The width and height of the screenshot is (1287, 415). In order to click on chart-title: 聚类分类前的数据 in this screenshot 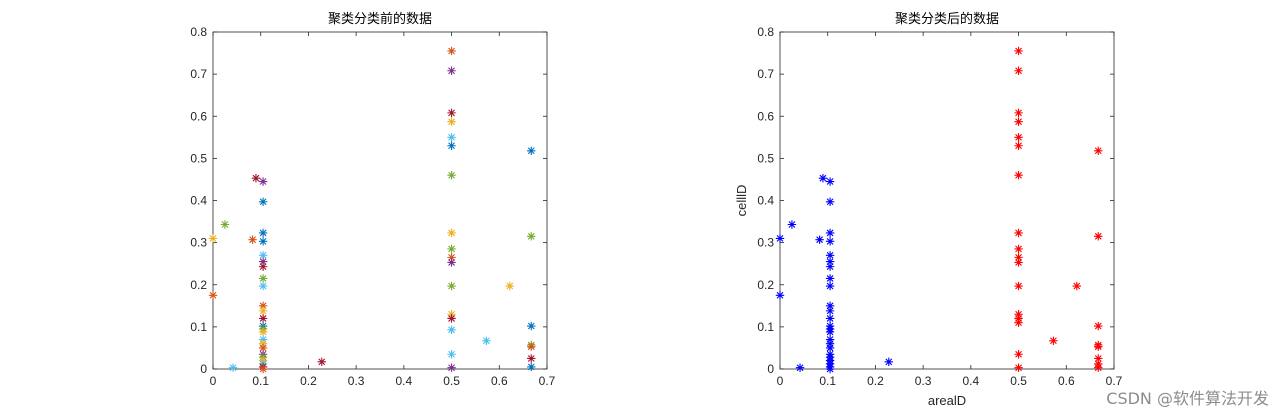, I will do `click(380, 18)`.